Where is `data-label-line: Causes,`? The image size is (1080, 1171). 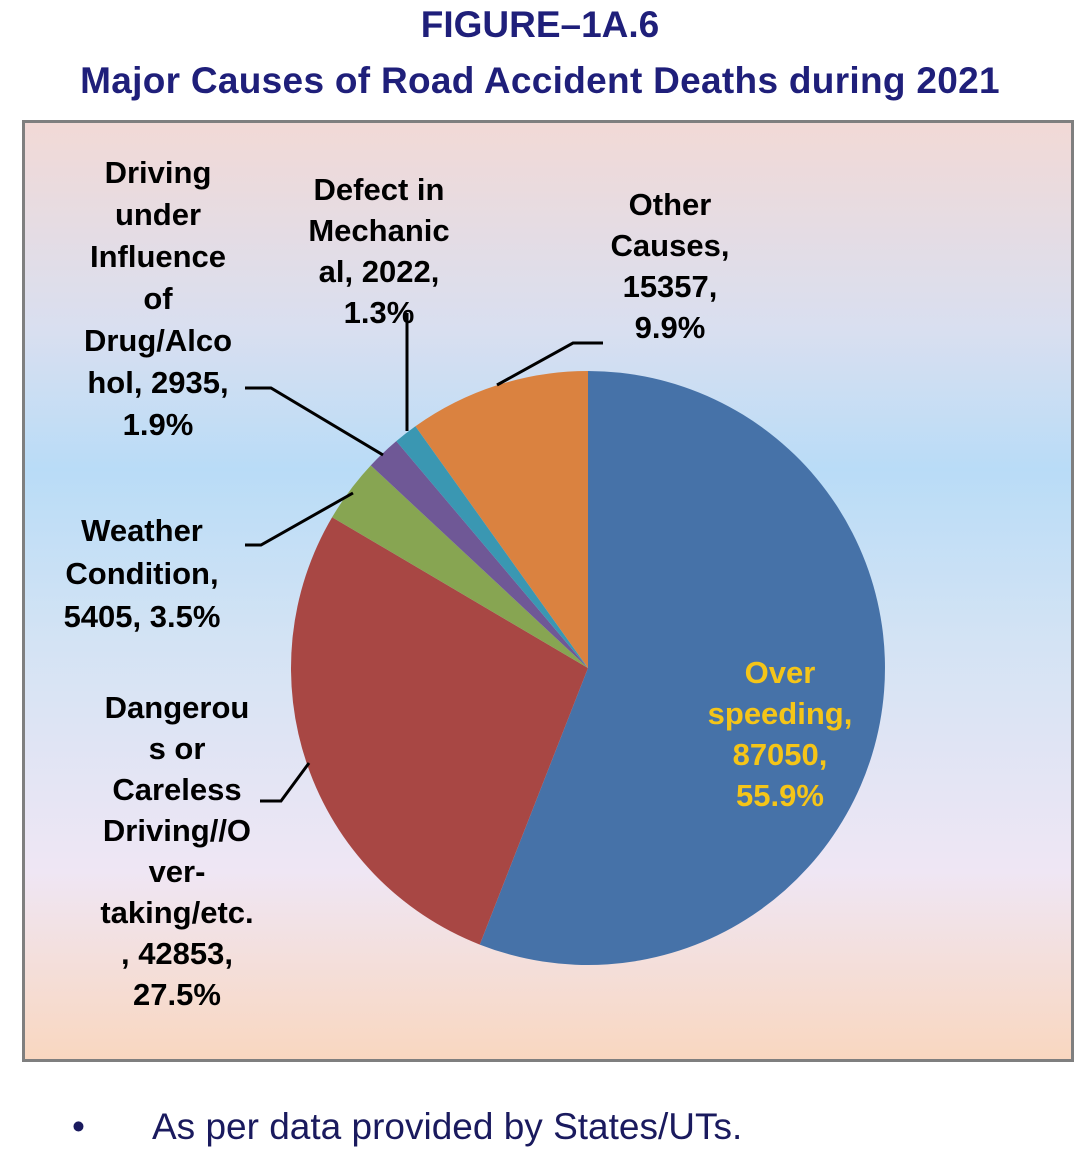
data-label-line: Causes, is located at coordinates (670, 245).